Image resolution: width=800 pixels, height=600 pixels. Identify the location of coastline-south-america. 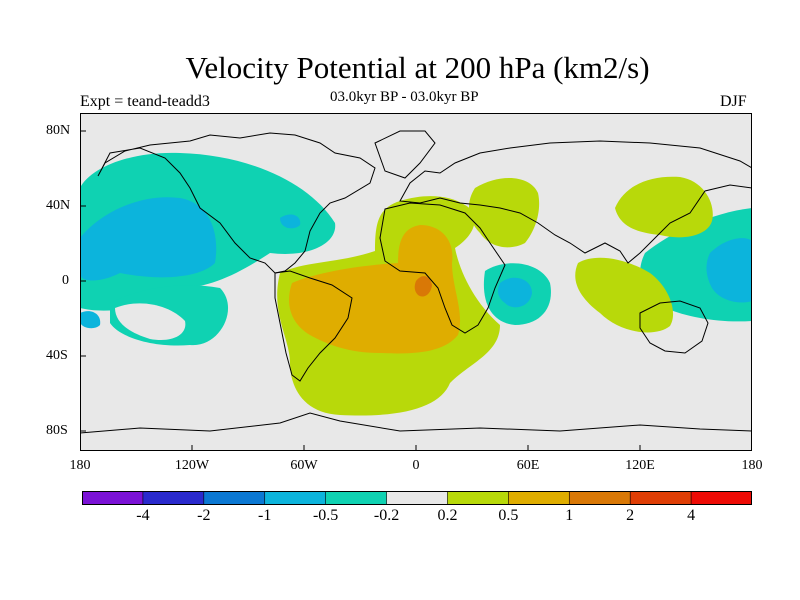
(313, 326).